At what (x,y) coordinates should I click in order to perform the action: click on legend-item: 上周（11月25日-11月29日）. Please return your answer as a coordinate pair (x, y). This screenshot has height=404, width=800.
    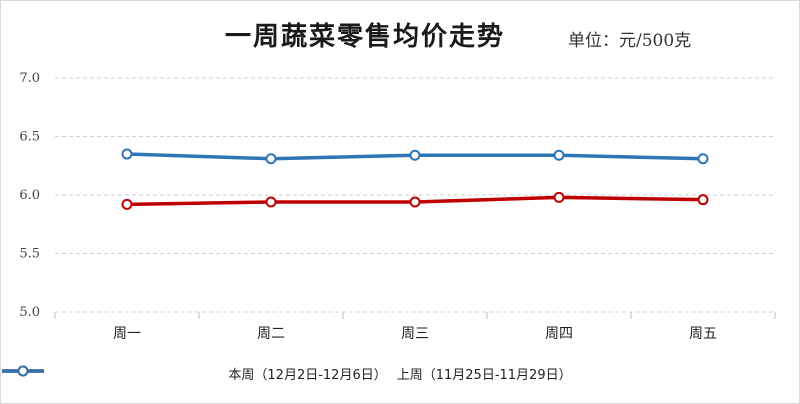
    Looking at the image, I should click on (287, 373).